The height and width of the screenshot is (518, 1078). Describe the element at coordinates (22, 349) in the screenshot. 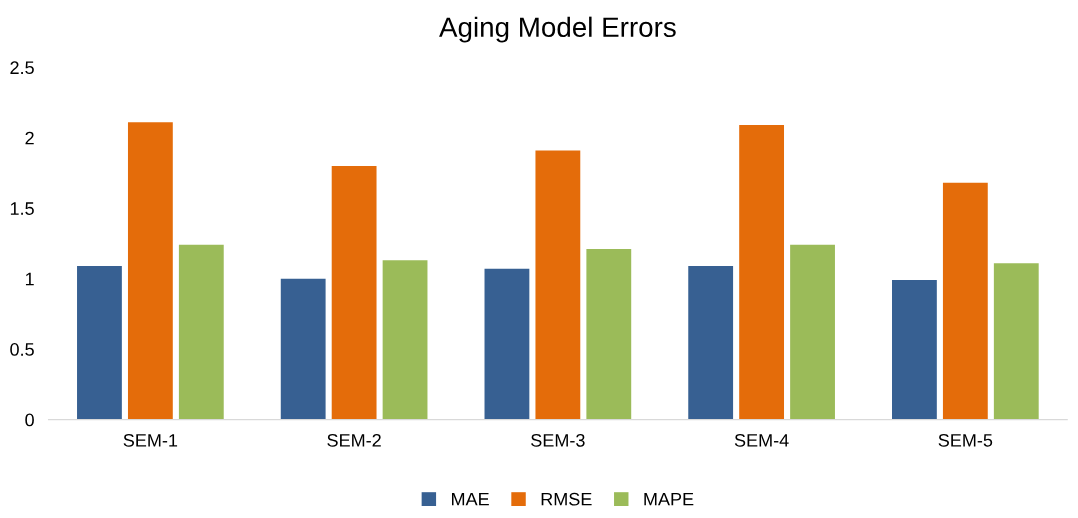

I see `y-tick-label: 0.5` at that location.